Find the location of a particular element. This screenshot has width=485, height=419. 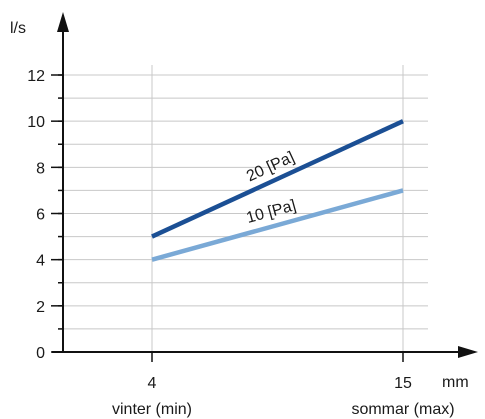

y-tick-label: 12 is located at coordinates (36, 76).